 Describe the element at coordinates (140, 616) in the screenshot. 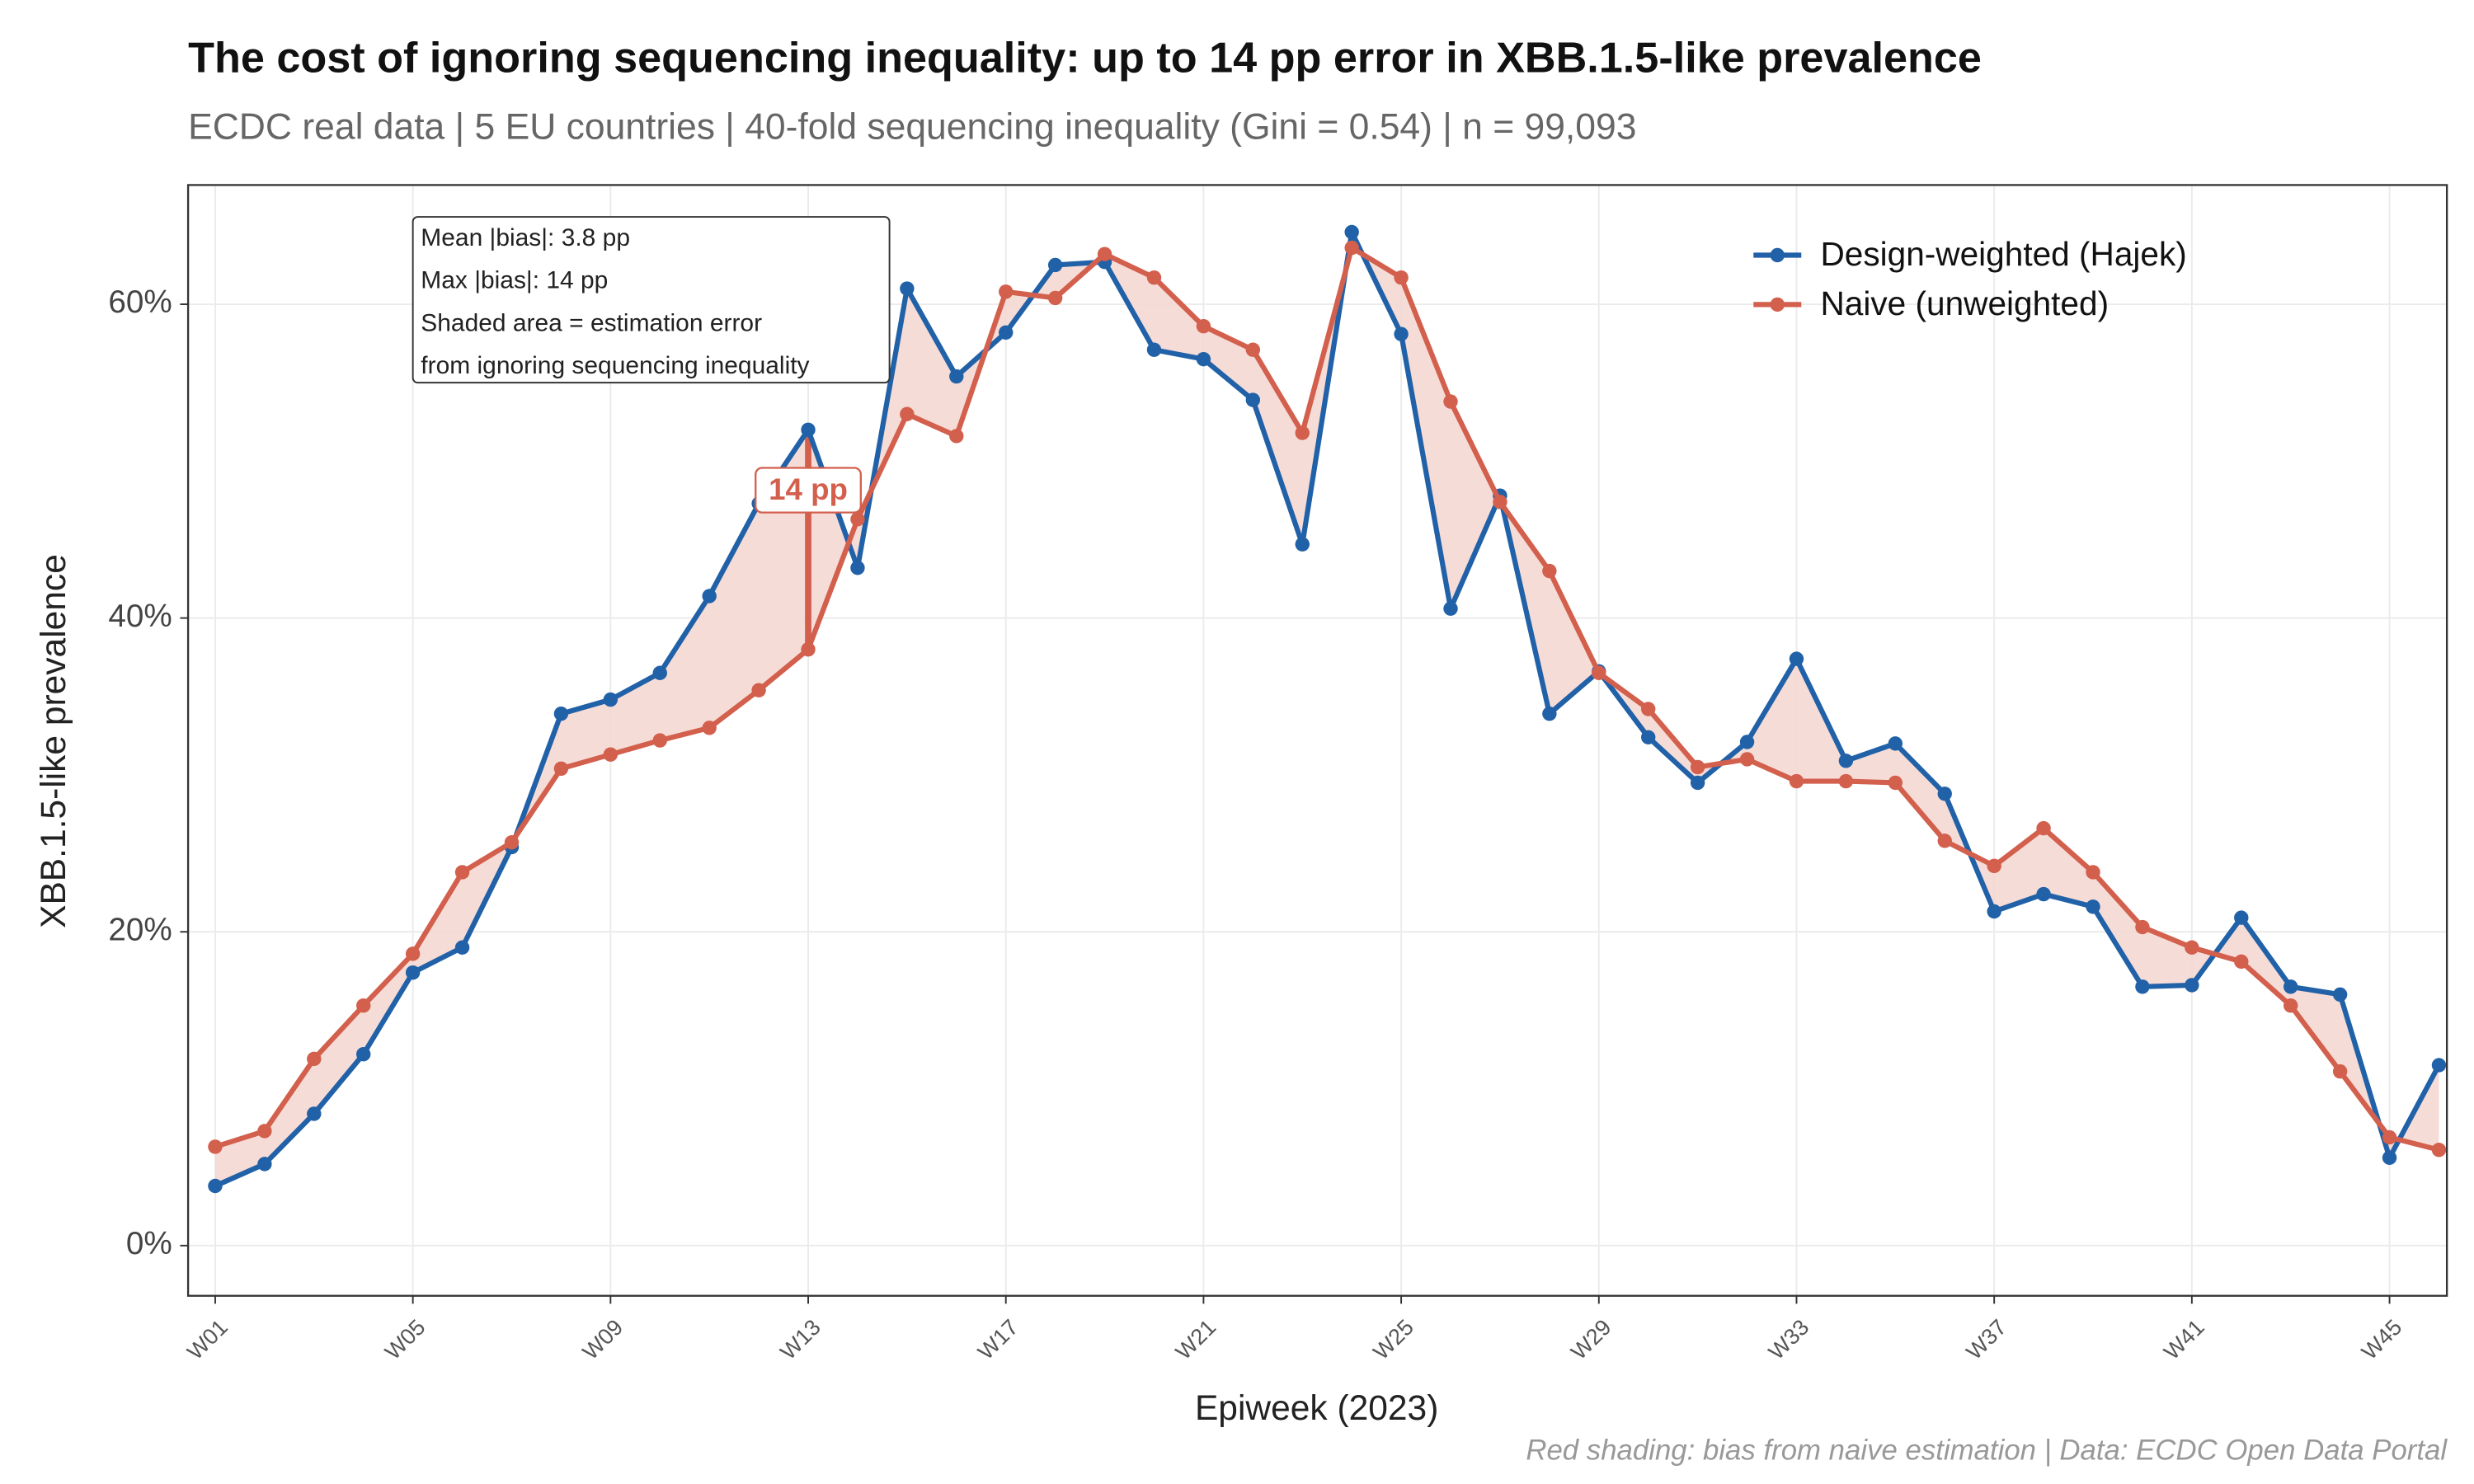

I see `y-tick-label: 40%` at that location.